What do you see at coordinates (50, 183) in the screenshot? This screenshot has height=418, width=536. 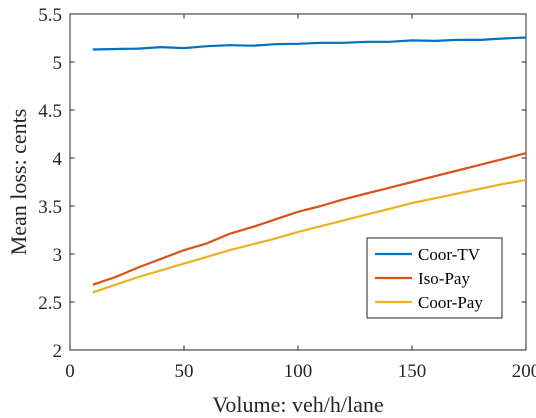 I see `y-tick-labels: 2 2.5 3 3.5 4 4.5 5 5.5` at bounding box center [50, 183].